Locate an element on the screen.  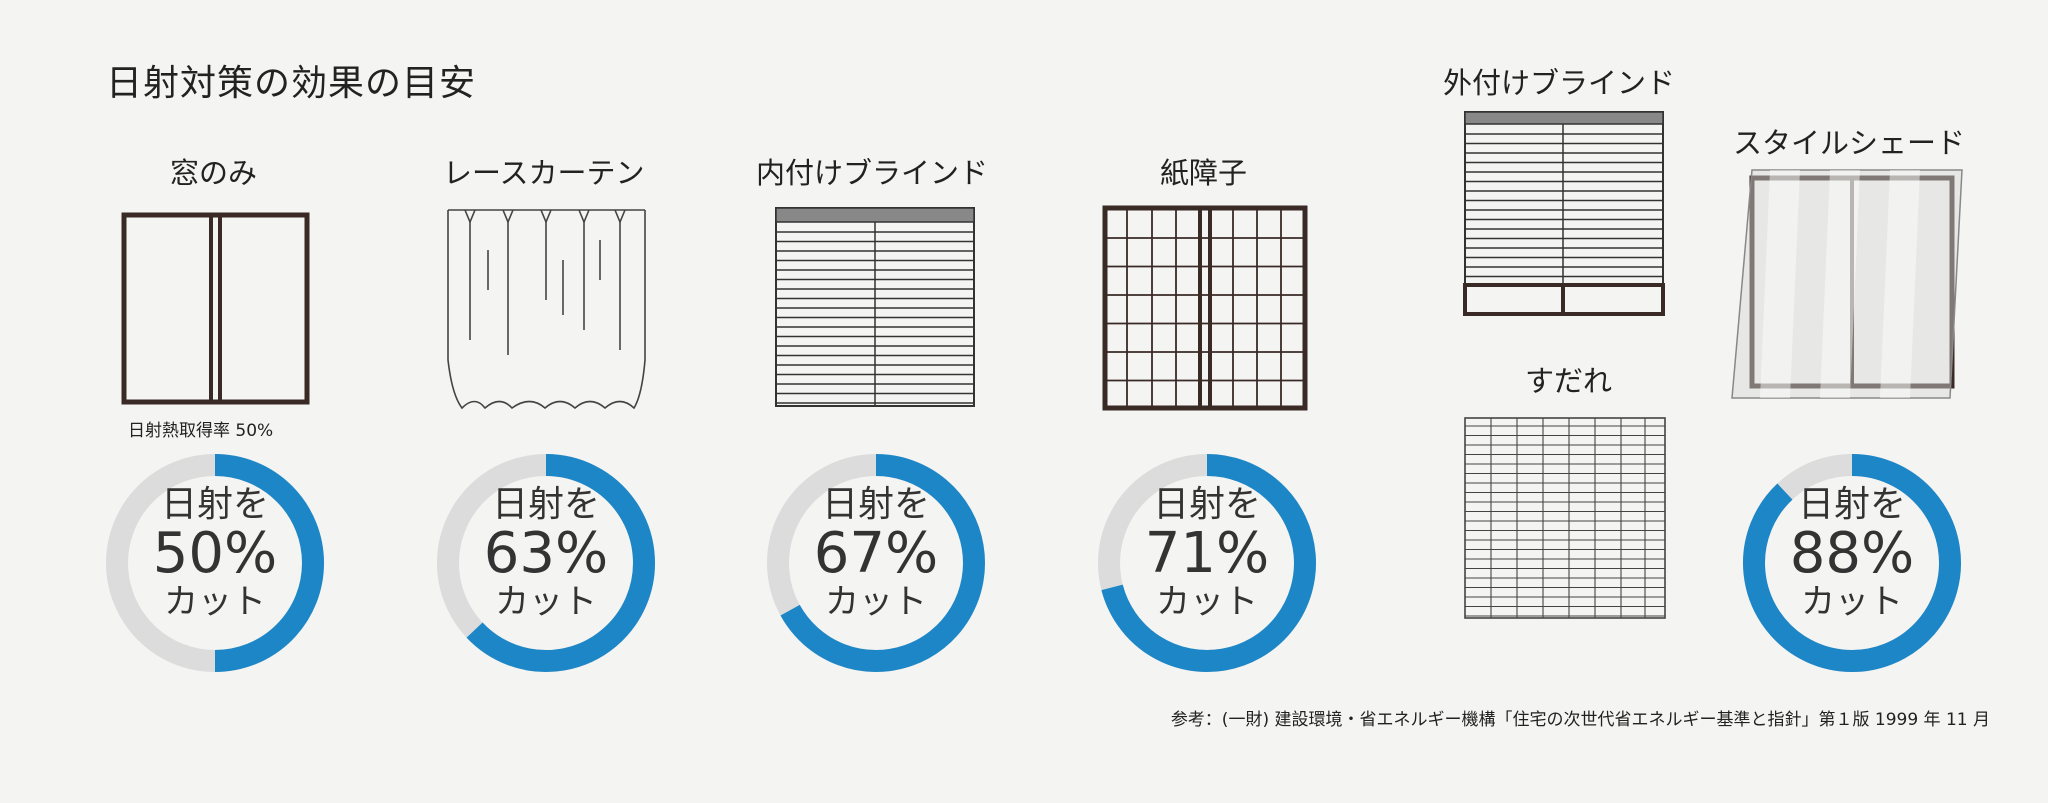
donut-percent: 71% is located at coordinates (1207, 553).